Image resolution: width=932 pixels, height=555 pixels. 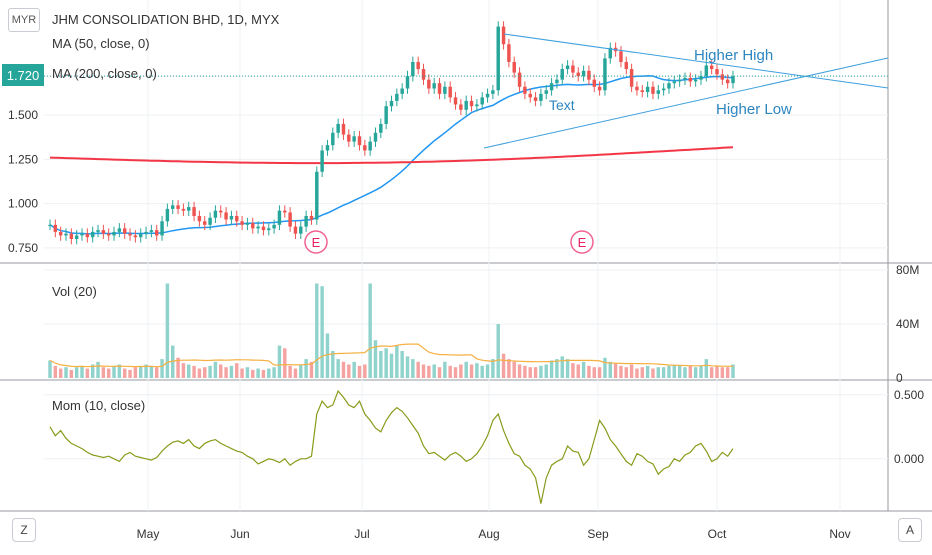 I want to click on volume-tick-label: 80M, so click(x=907, y=270).